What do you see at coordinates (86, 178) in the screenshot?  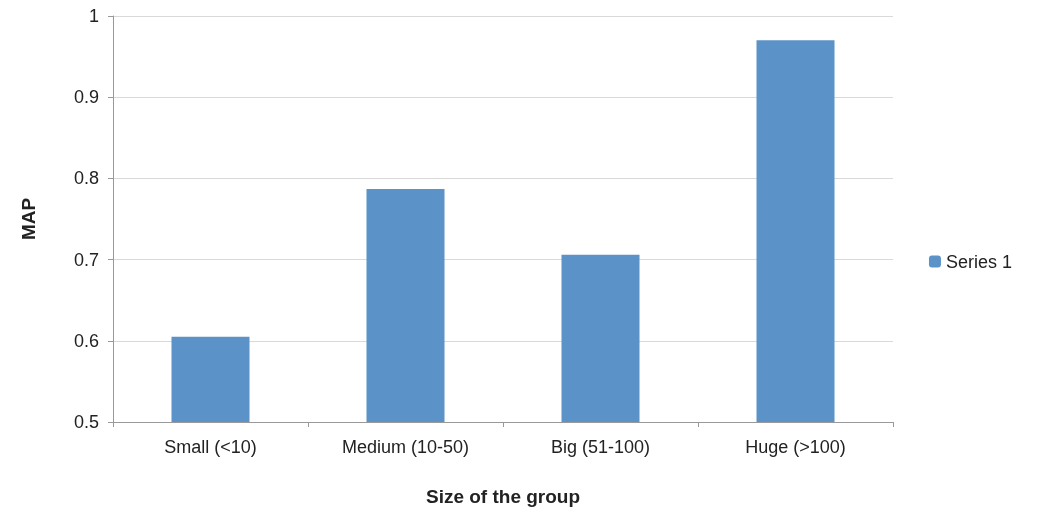 I see `y-tick-label: 0.8` at bounding box center [86, 178].